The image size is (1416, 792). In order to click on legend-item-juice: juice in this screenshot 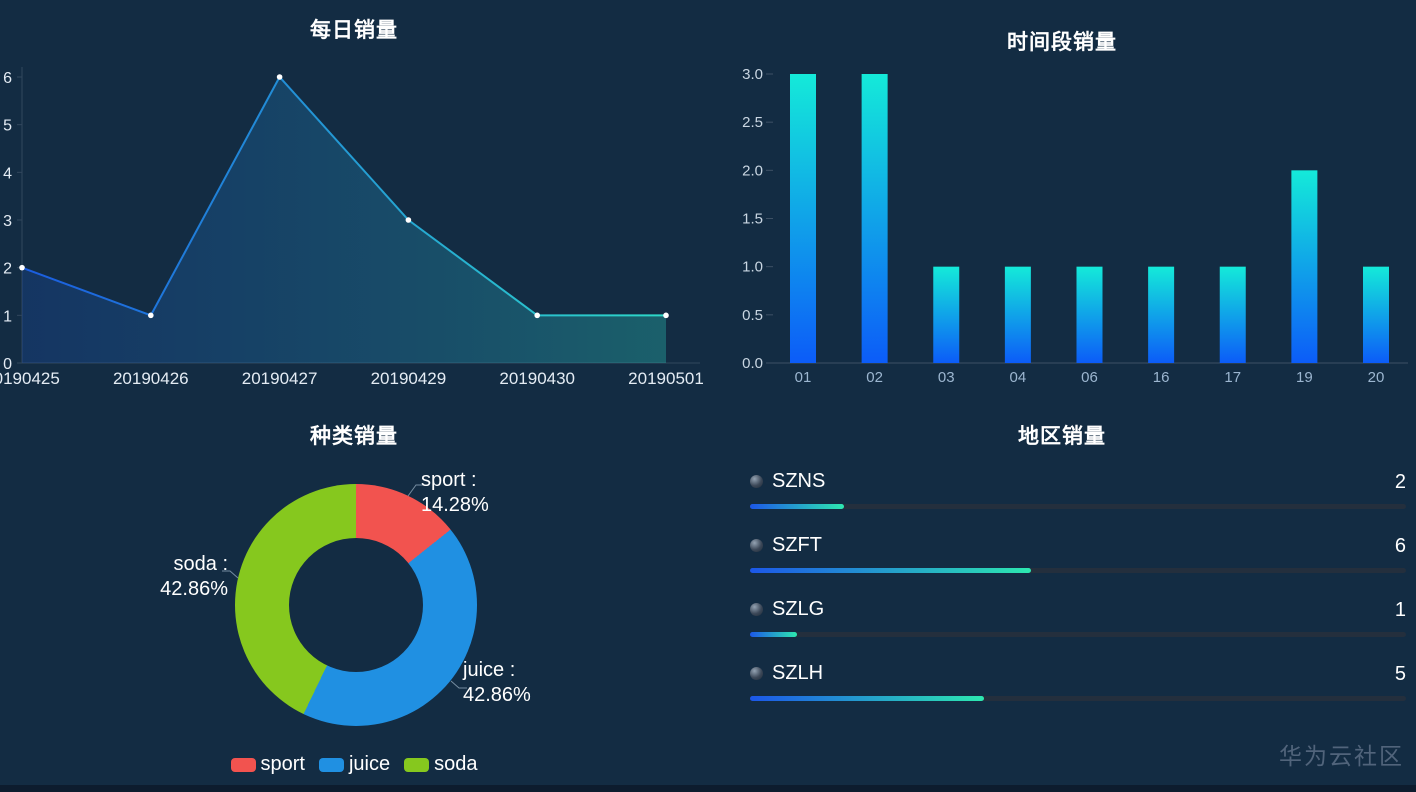, I will do `click(354, 764)`.